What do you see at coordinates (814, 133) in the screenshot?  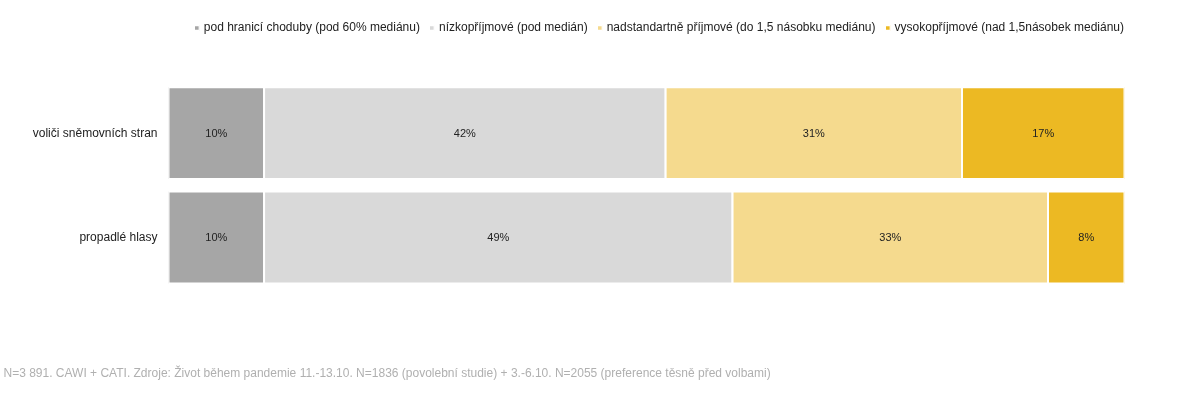 I see `data-label: 31%` at bounding box center [814, 133].